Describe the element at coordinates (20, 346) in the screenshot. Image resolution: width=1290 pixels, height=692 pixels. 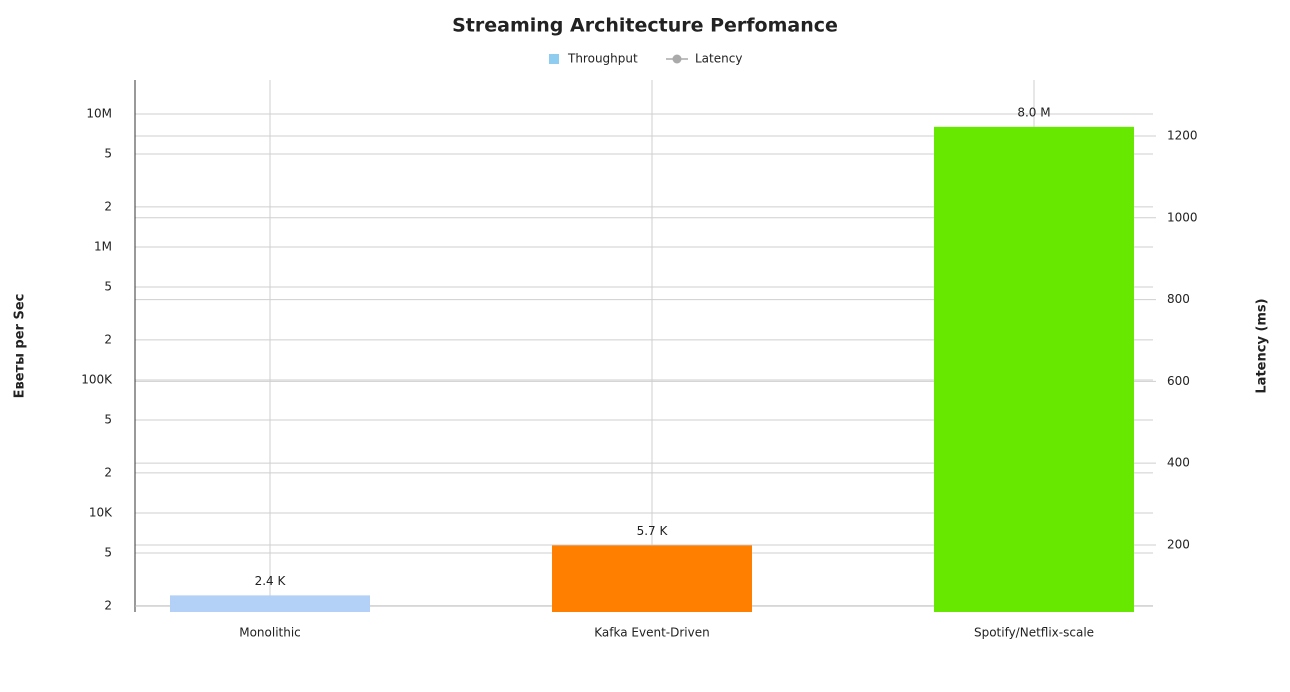
I see `y-axis-label: Еветы per Sec` at that location.